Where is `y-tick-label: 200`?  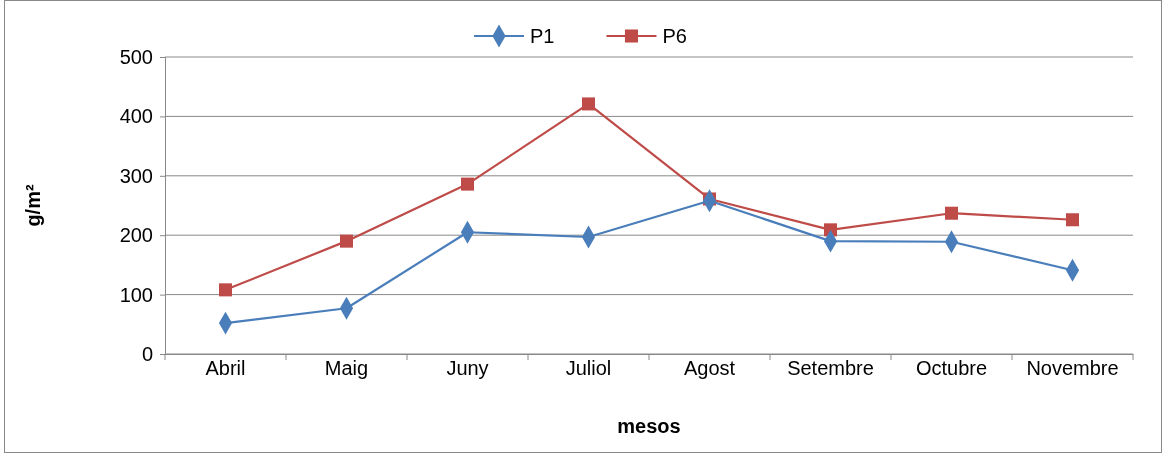
y-tick-label: 200 is located at coordinates (136, 235).